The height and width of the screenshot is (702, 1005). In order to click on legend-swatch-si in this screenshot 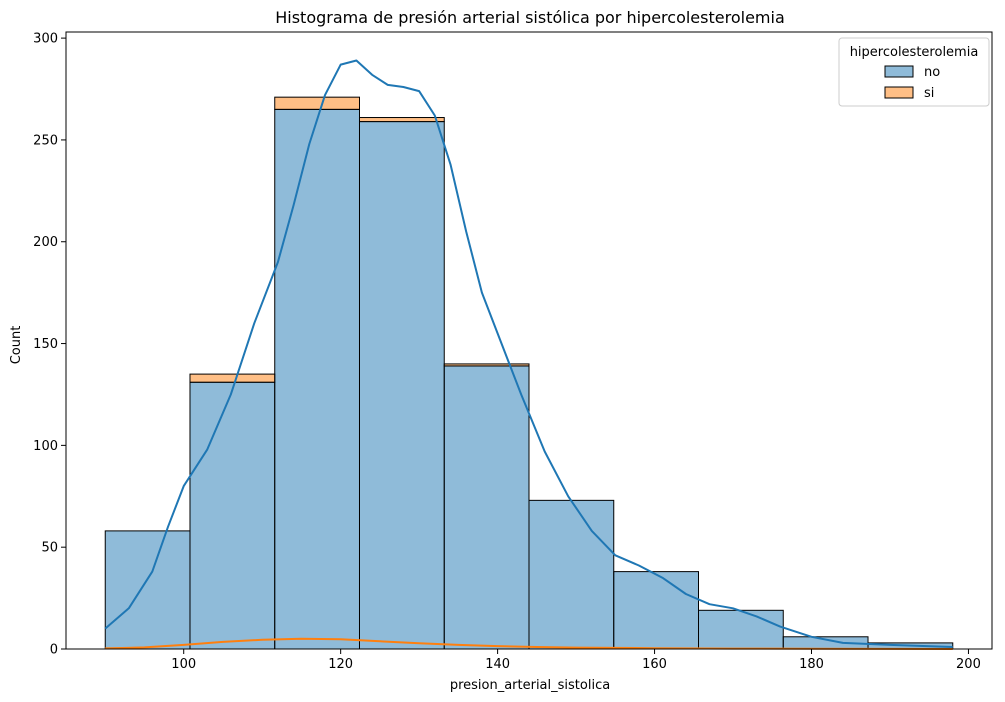, I will do `click(899, 92)`.